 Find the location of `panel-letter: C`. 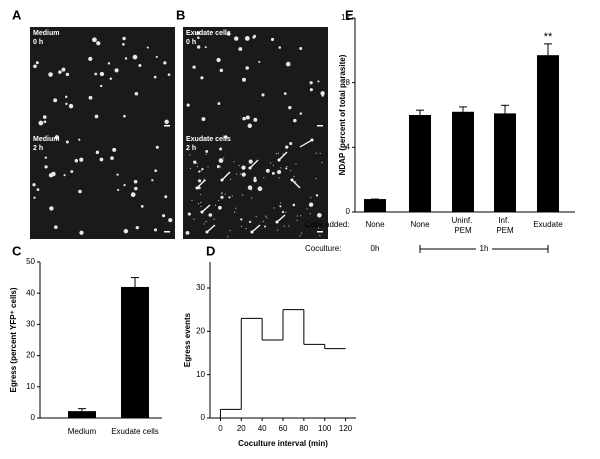

panel-letter: C is located at coordinates (17, 250).